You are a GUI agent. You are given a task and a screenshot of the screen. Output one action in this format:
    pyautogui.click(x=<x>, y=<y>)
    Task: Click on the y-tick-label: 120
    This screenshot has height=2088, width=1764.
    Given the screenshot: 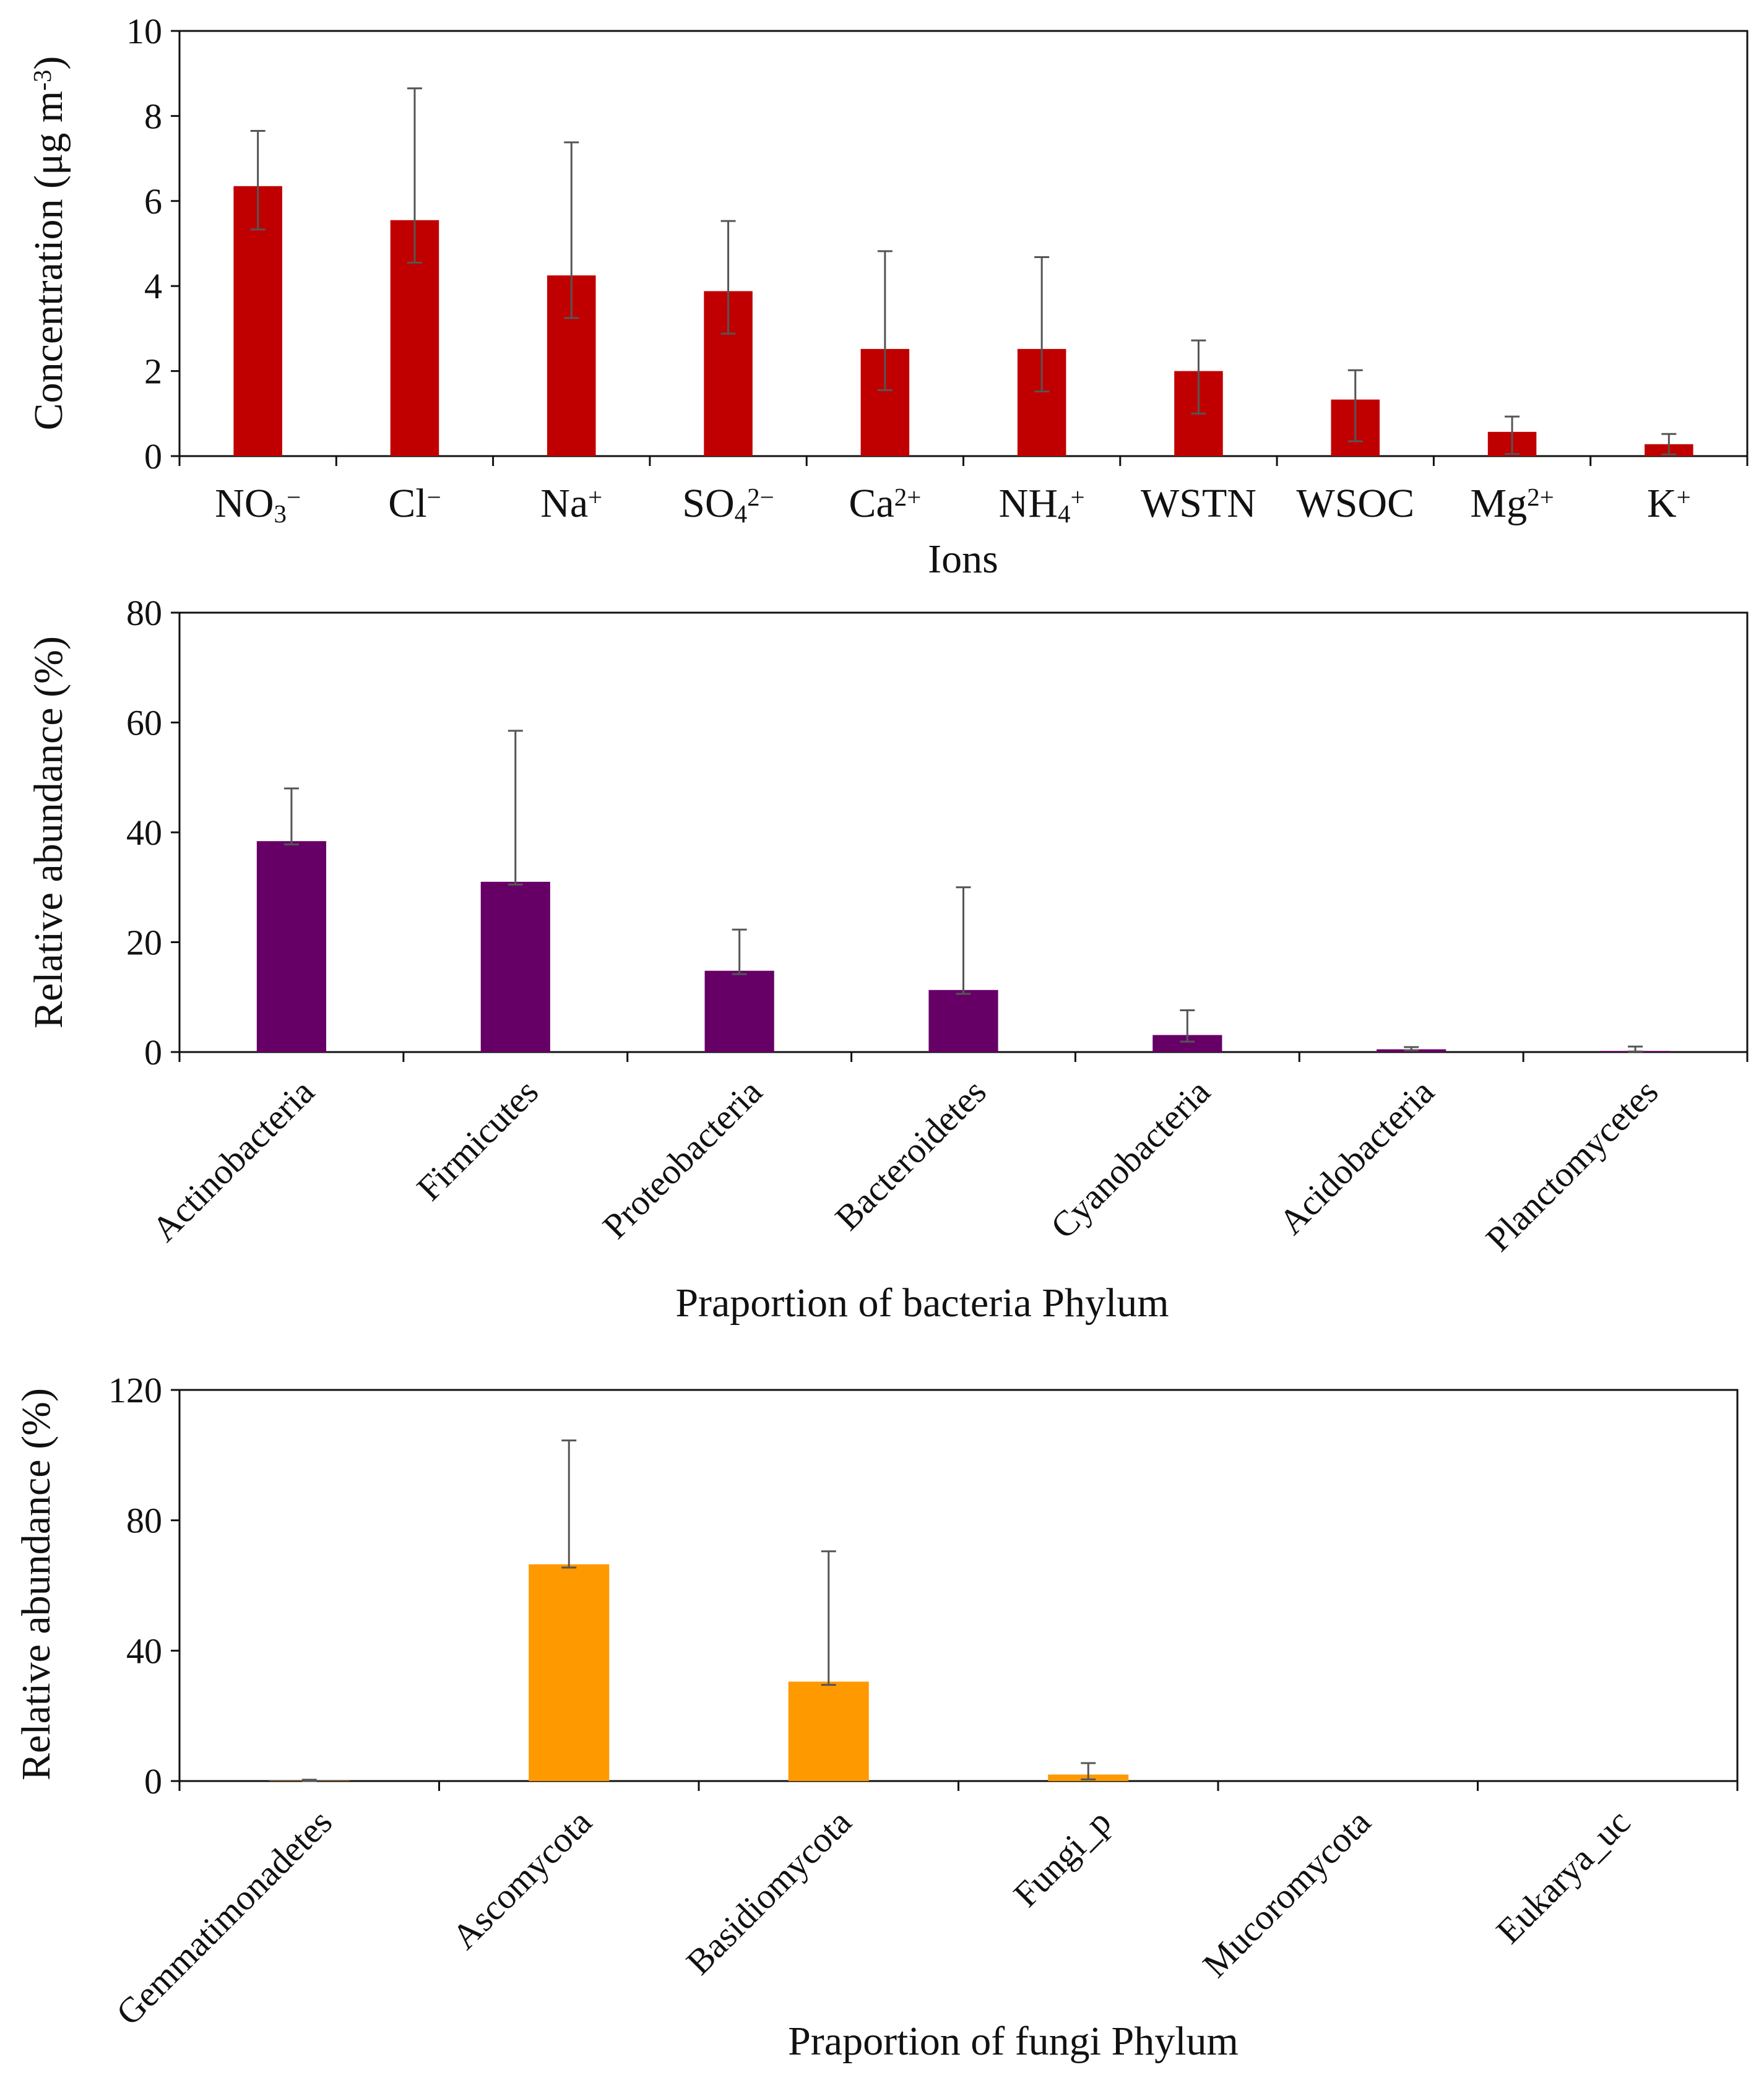 What is the action you would take?
    pyautogui.click(x=135, y=1390)
    